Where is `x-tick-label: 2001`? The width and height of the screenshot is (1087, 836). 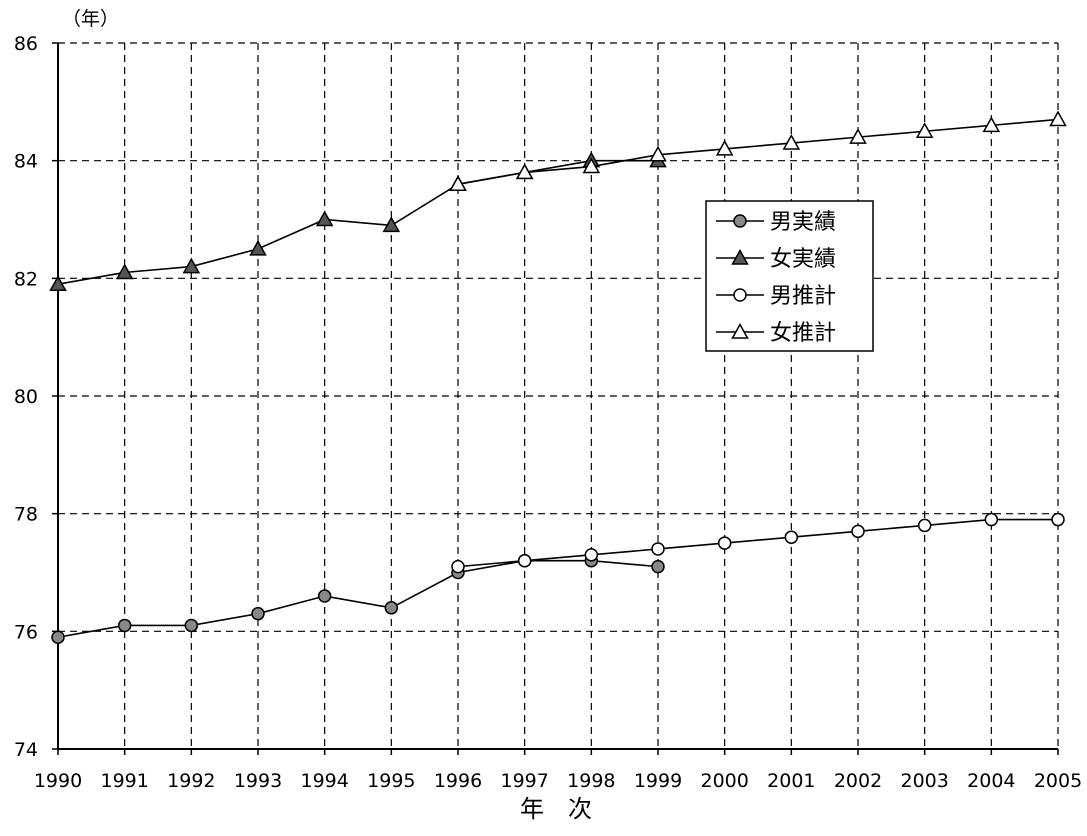 x-tick-label: 2001 is located at coordinates (791, 781).